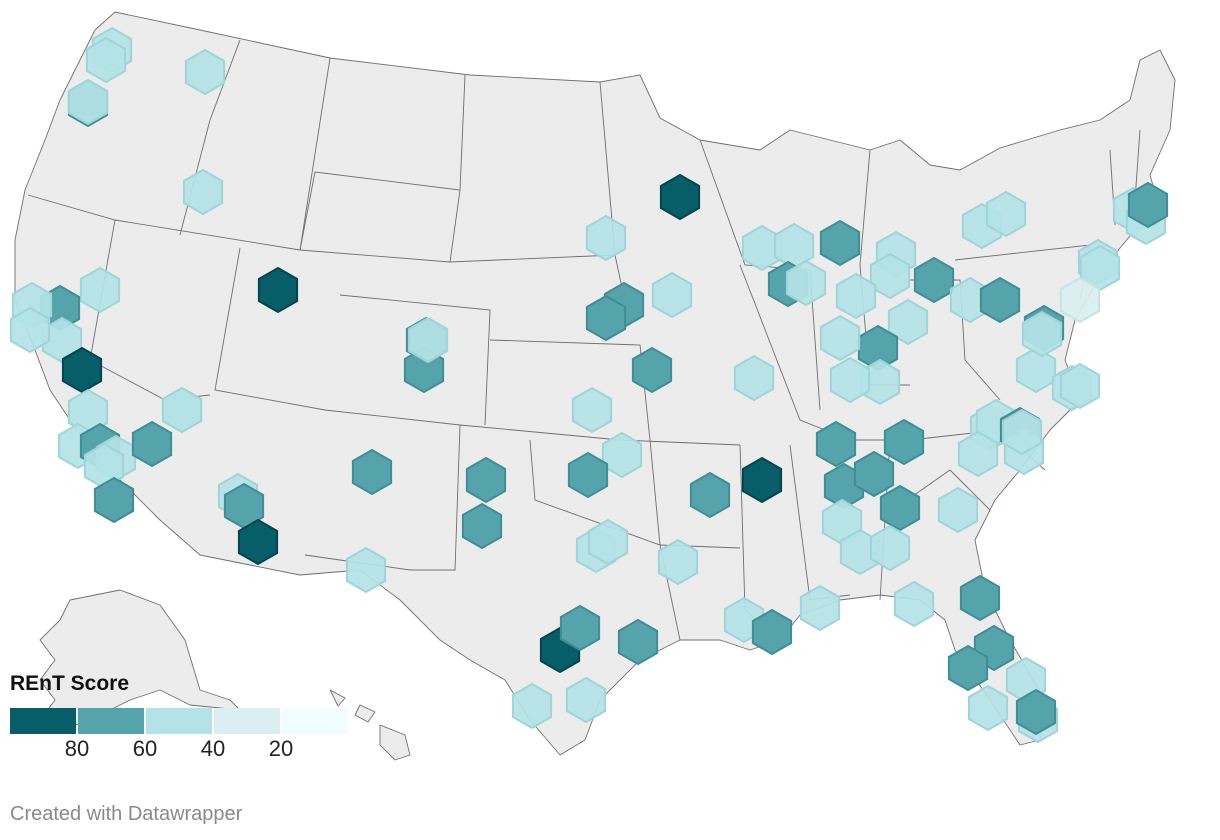  I want to click on legend-swatch-80-plus, so click(43, 721).